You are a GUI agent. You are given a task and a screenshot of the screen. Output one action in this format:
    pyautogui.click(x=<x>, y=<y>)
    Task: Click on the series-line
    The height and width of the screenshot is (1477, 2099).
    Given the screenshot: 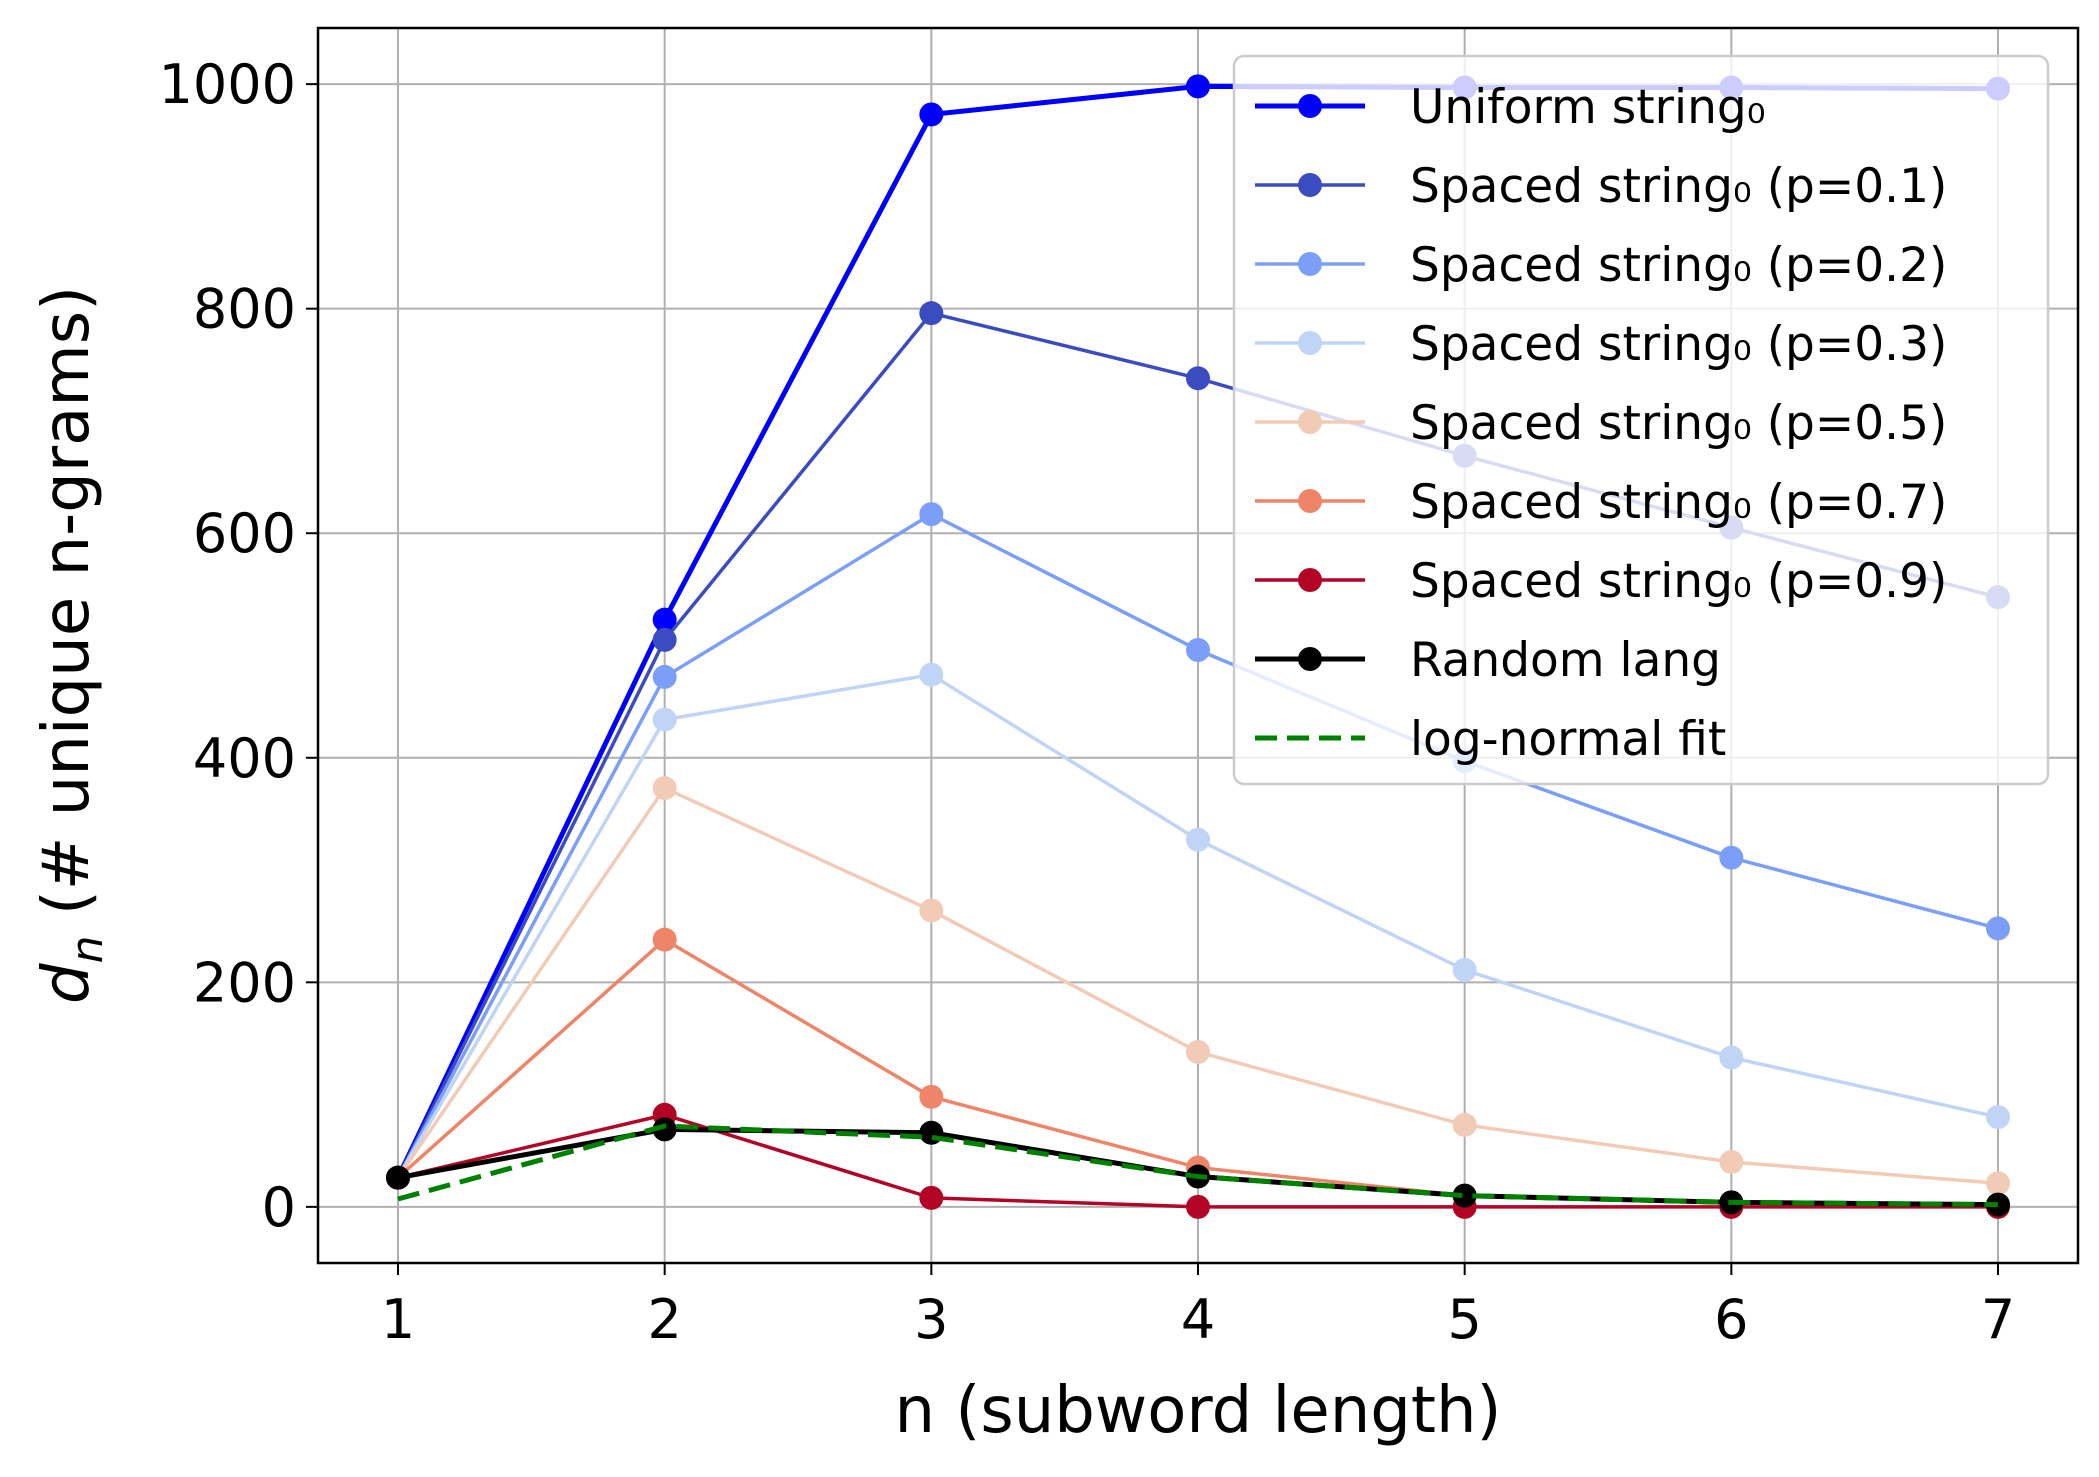 What is the action you would take?
    pyautogui.click(x=1198, y=1165)
    